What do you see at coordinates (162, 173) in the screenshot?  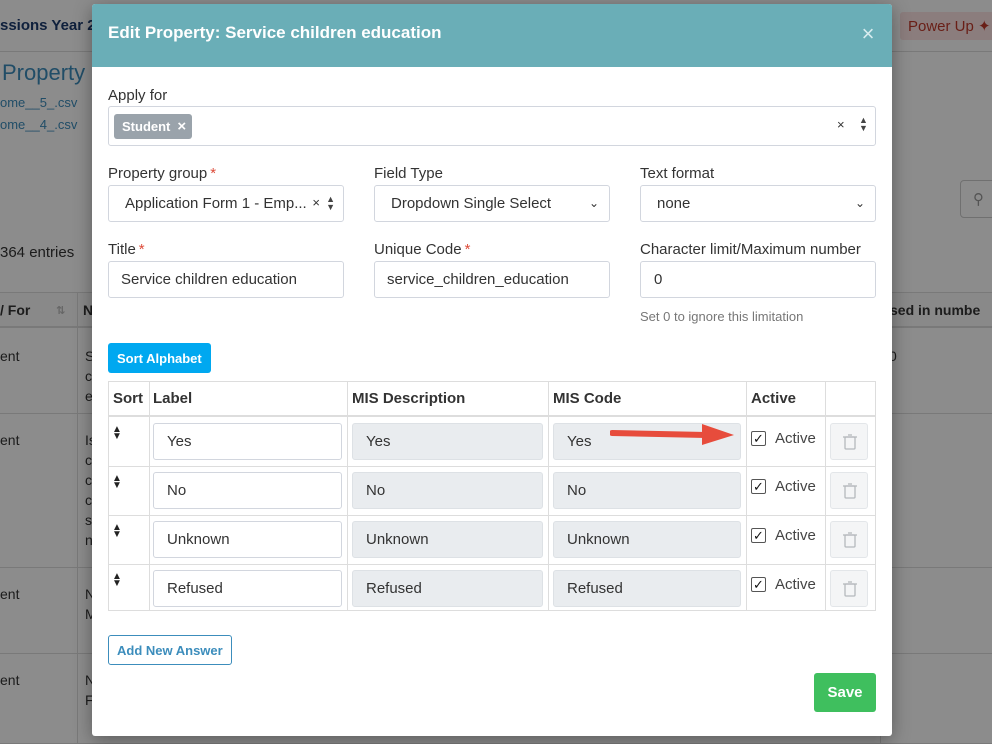 I see `property-group-label: Property group *` at bounding box center [162, 173].